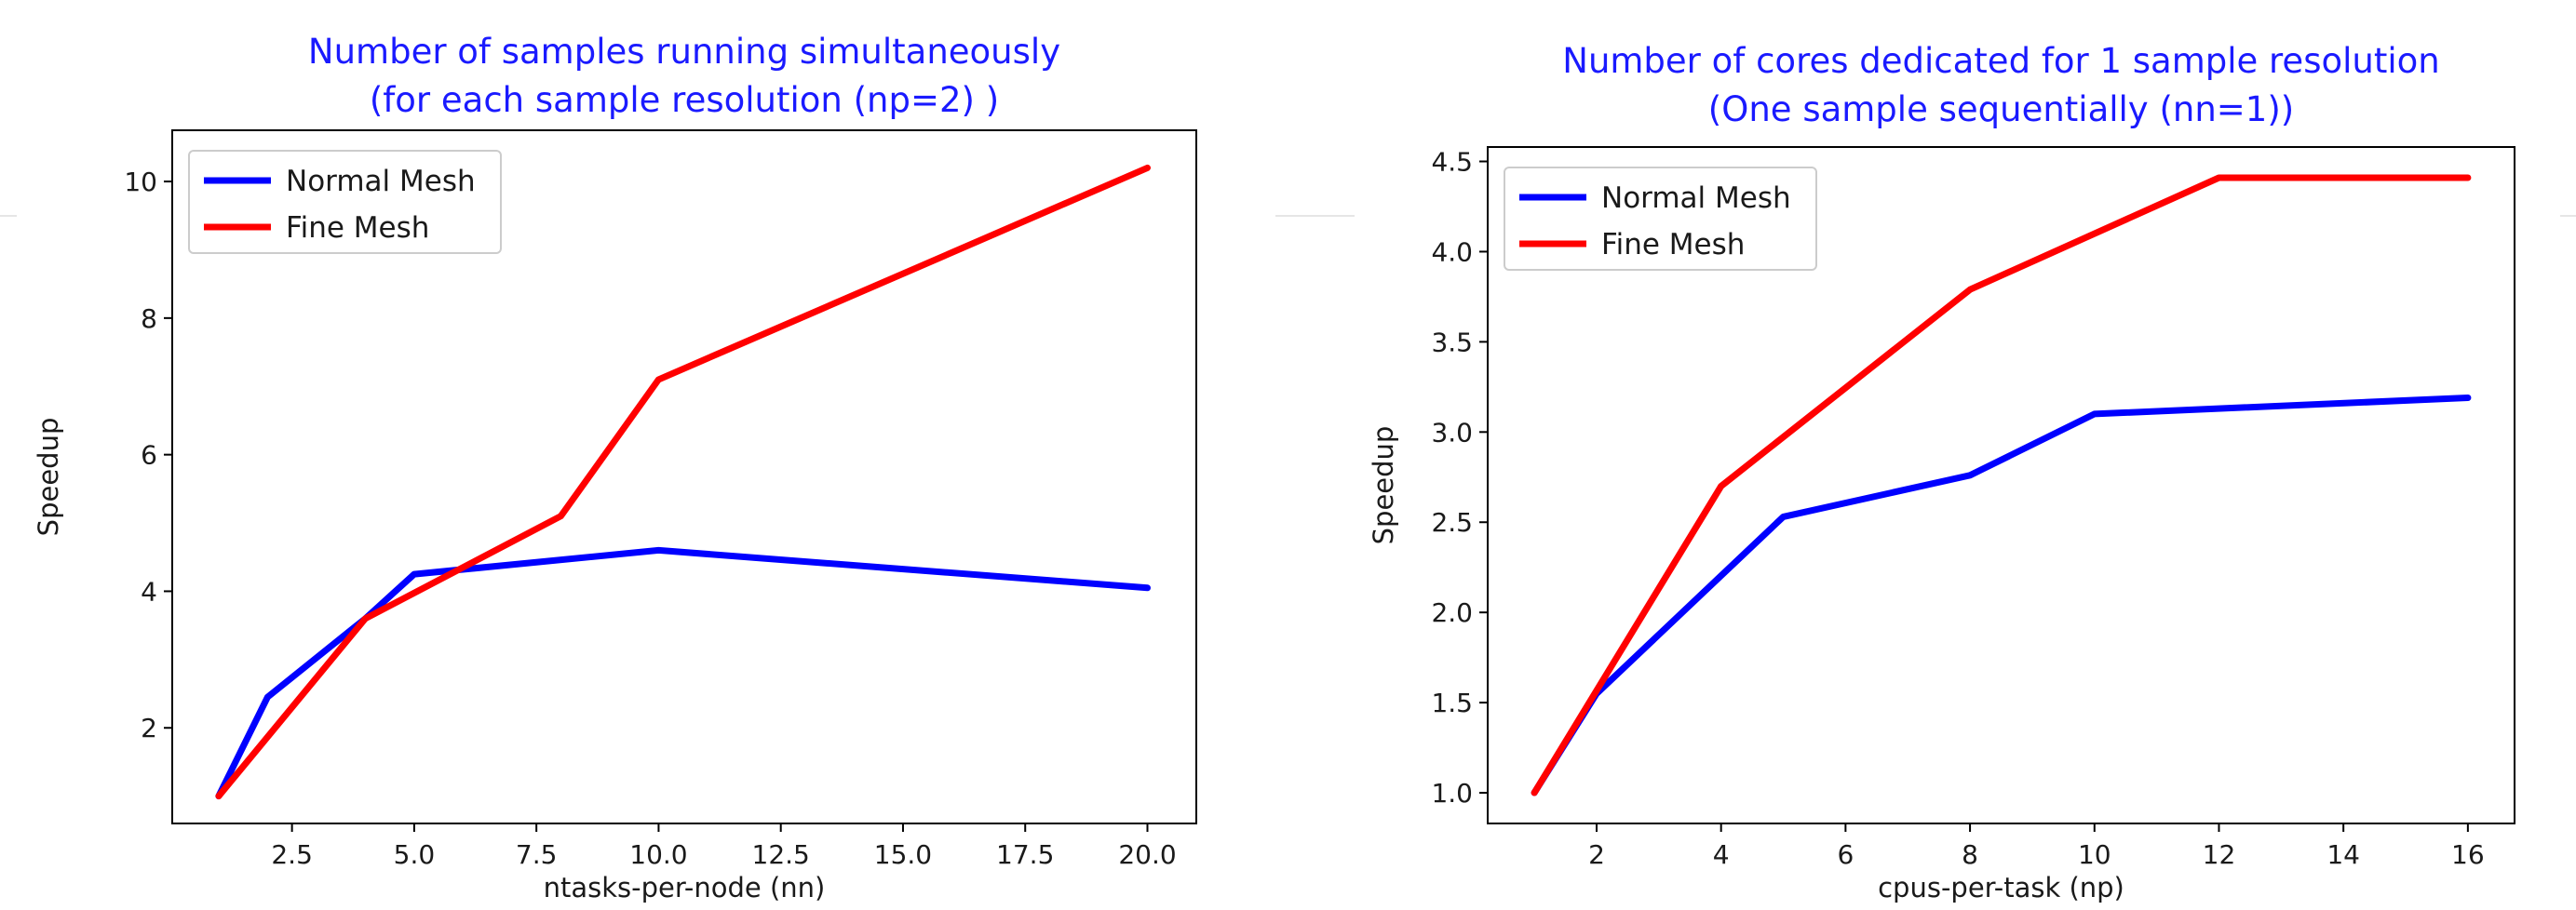 The width and height of the screenshot is (2576, 910). Describe the element at coordinates (1452, 432) in the screenshot. I see `y-tick-label: 3.0` at that location.